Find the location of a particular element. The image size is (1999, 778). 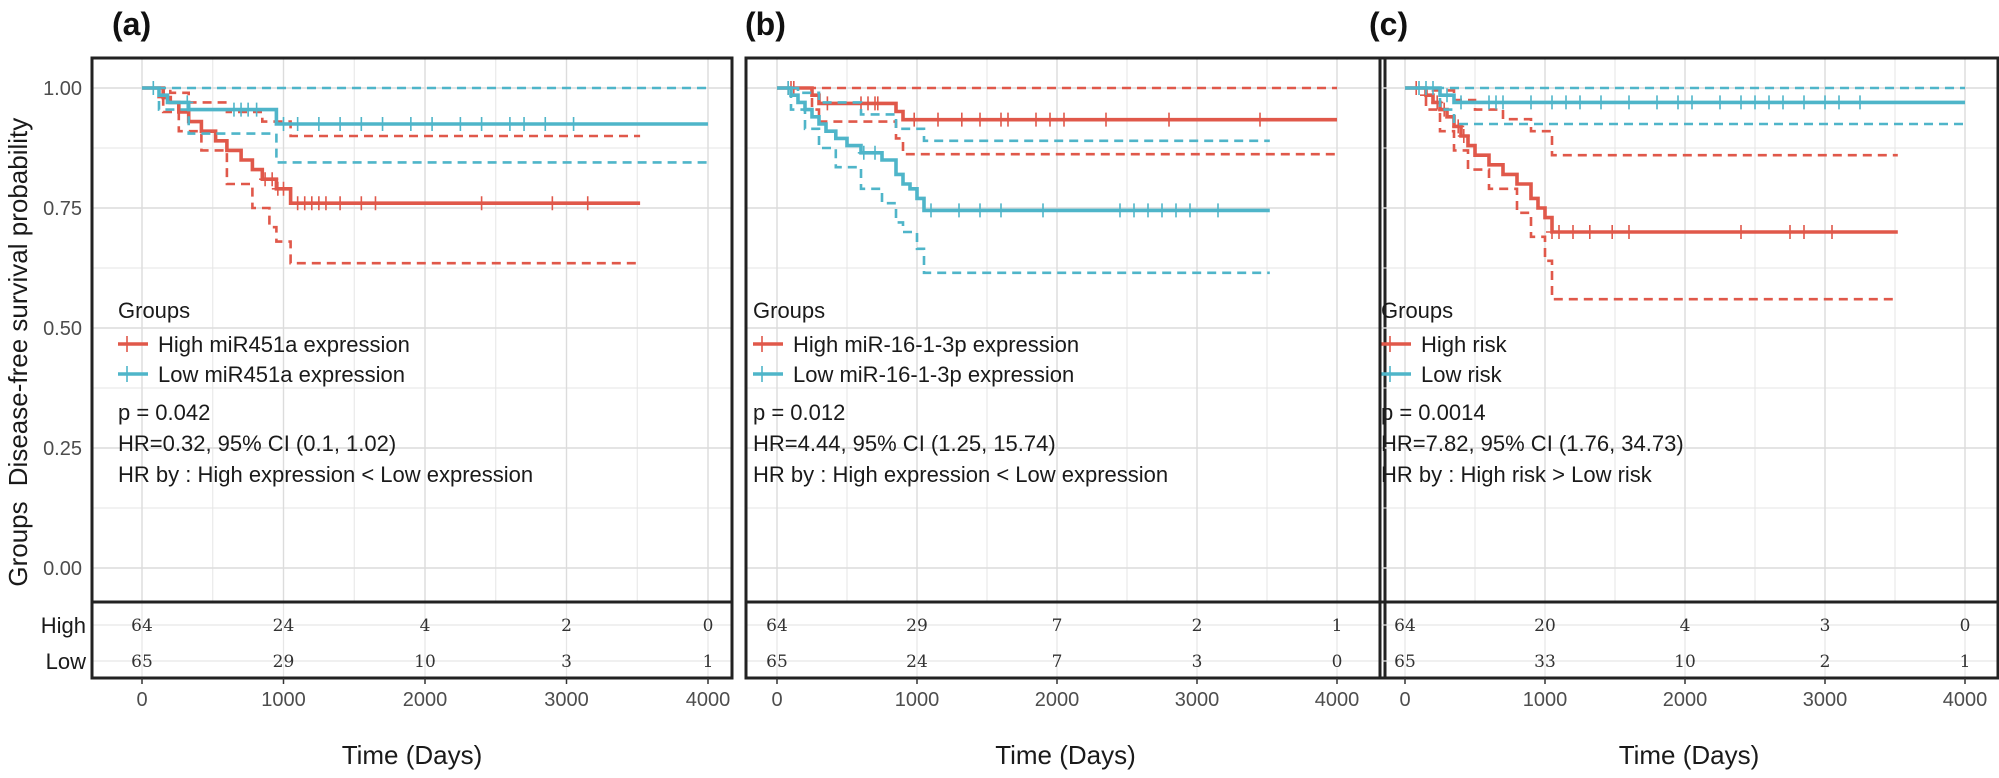

risk-count-high: 1 is located at coordinates (1337, 626).